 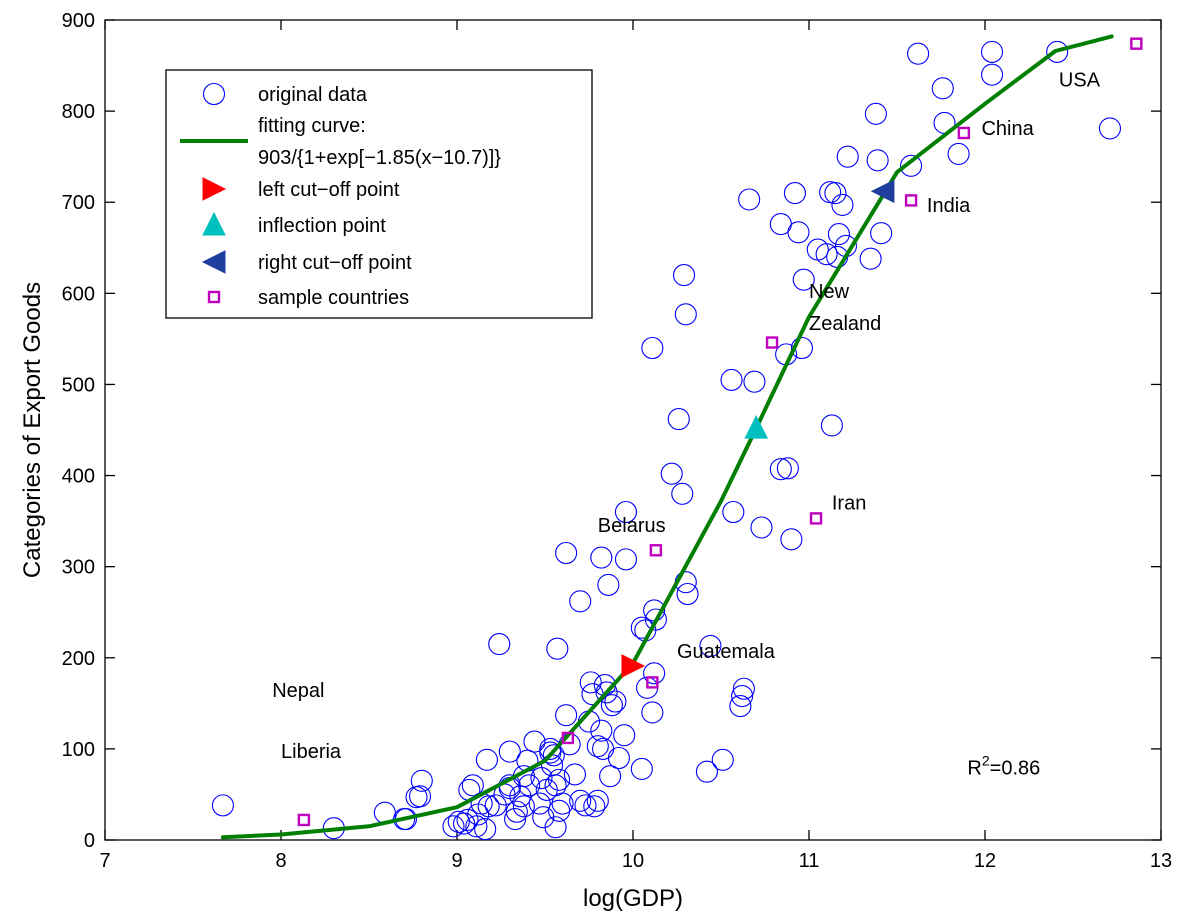 What do you see at coordinates (756, 427) in the screenshot?
I see `inflection-point-marker` at bounding box center [756, 427].